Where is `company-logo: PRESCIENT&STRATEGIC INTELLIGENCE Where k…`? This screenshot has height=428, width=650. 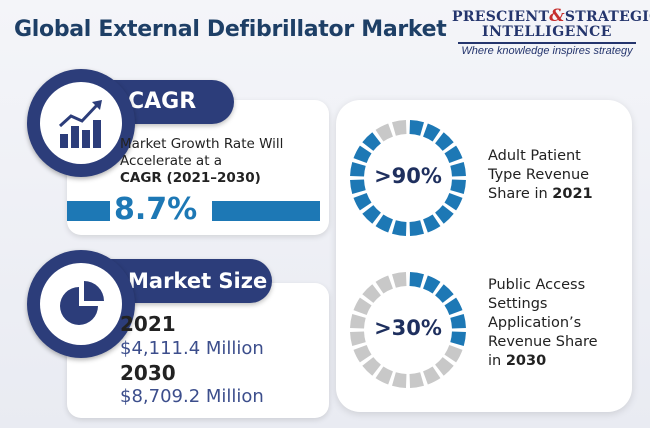 company-logo: PRESCIENT&STRATEGIC INTELLIGENCE Where k… is located at coordinates (551, 31).